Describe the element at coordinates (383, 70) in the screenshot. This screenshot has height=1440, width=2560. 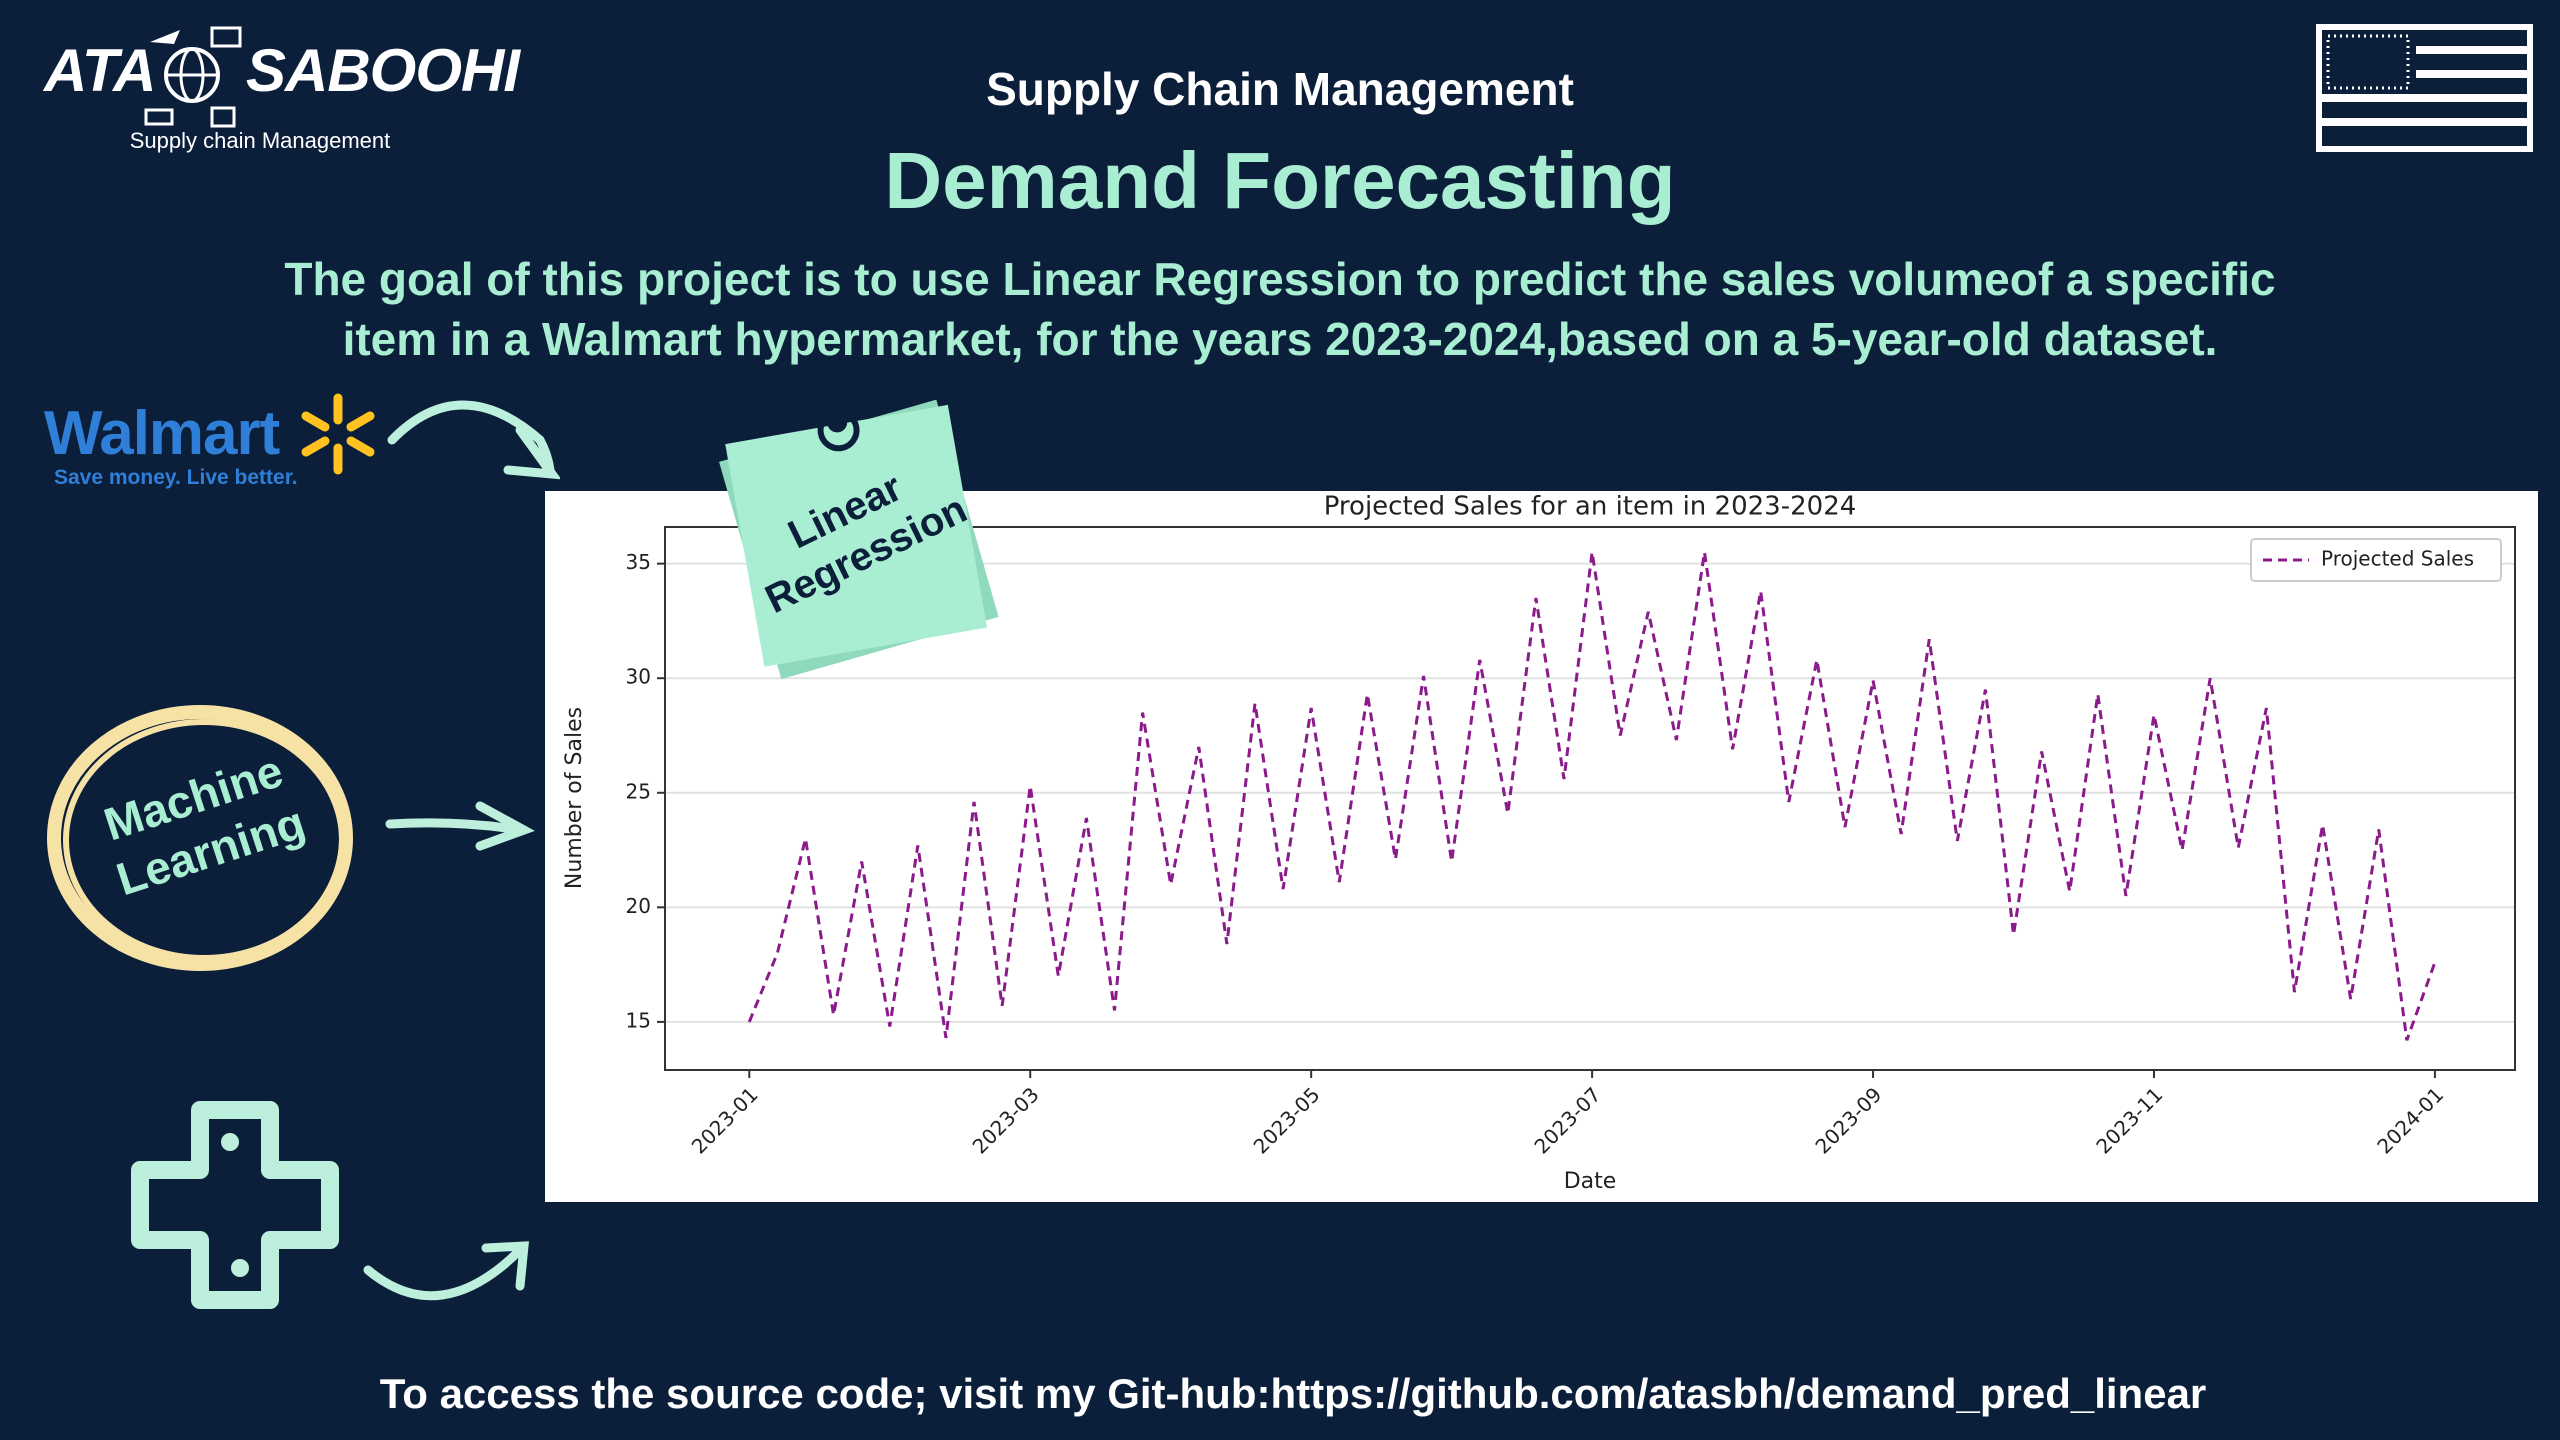
I see `logo-name: SABOOHI` at that location.